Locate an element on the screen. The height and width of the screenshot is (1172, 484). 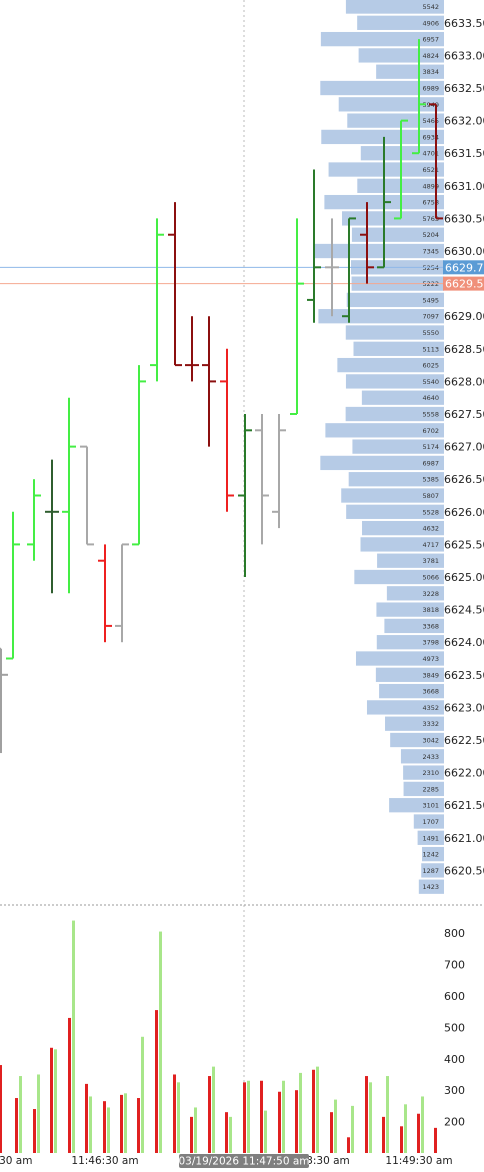
profile-bar-label: 3668 is located at coordinates (430, 692).